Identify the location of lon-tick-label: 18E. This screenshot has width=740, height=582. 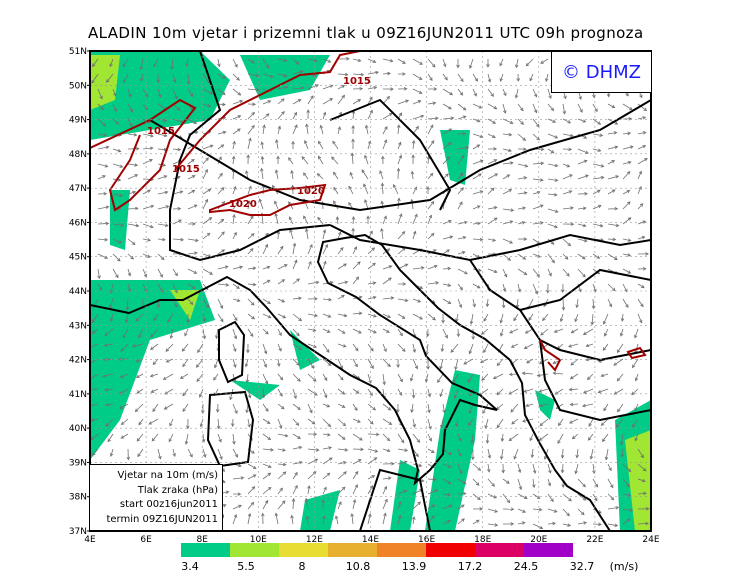
(482, 540).